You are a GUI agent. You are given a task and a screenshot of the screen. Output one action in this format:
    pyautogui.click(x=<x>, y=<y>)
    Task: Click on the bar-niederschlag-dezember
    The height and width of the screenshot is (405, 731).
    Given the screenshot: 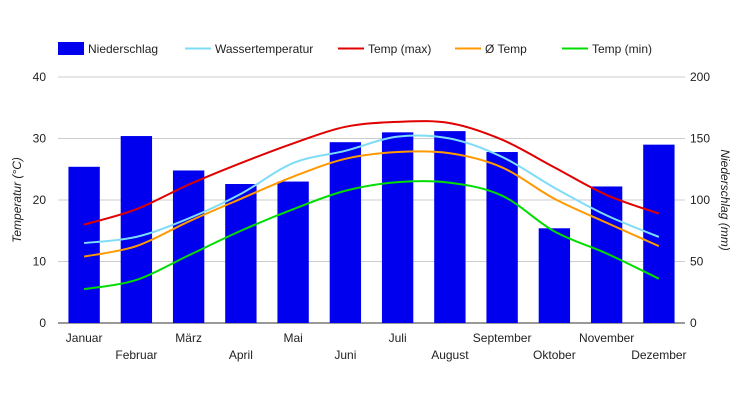 What is the action you would take?
    pyautogui.click(x=659, y=233)
    